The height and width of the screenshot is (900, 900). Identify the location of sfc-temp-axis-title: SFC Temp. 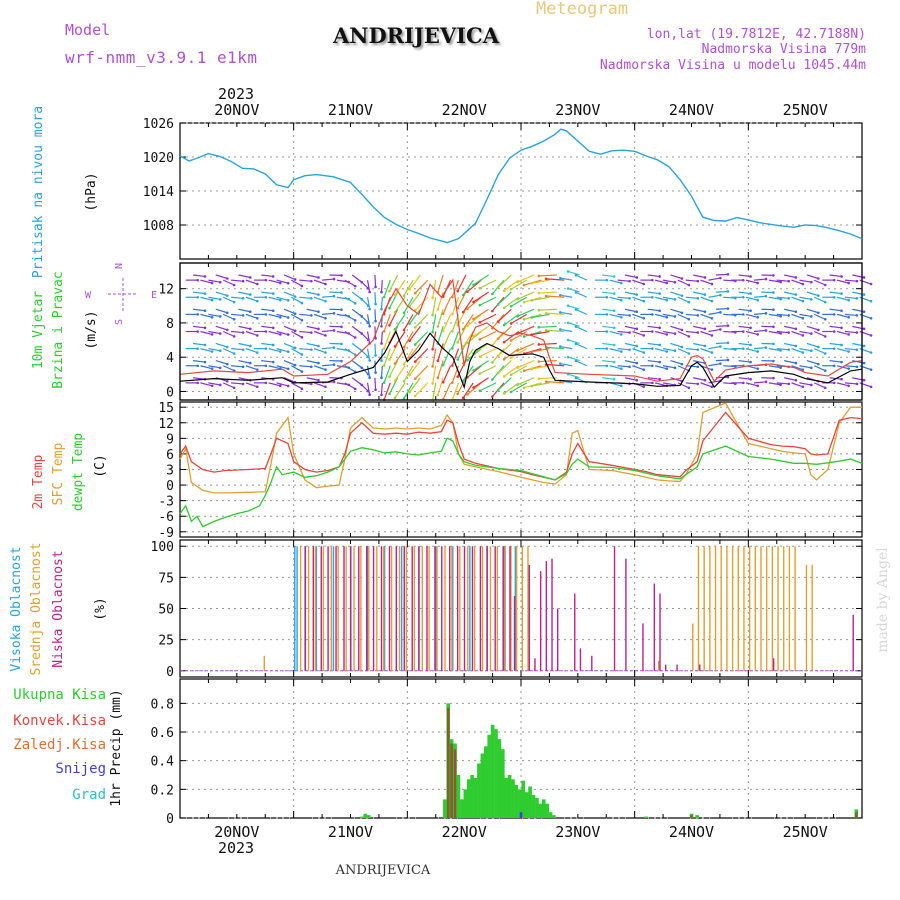
(58, 474).